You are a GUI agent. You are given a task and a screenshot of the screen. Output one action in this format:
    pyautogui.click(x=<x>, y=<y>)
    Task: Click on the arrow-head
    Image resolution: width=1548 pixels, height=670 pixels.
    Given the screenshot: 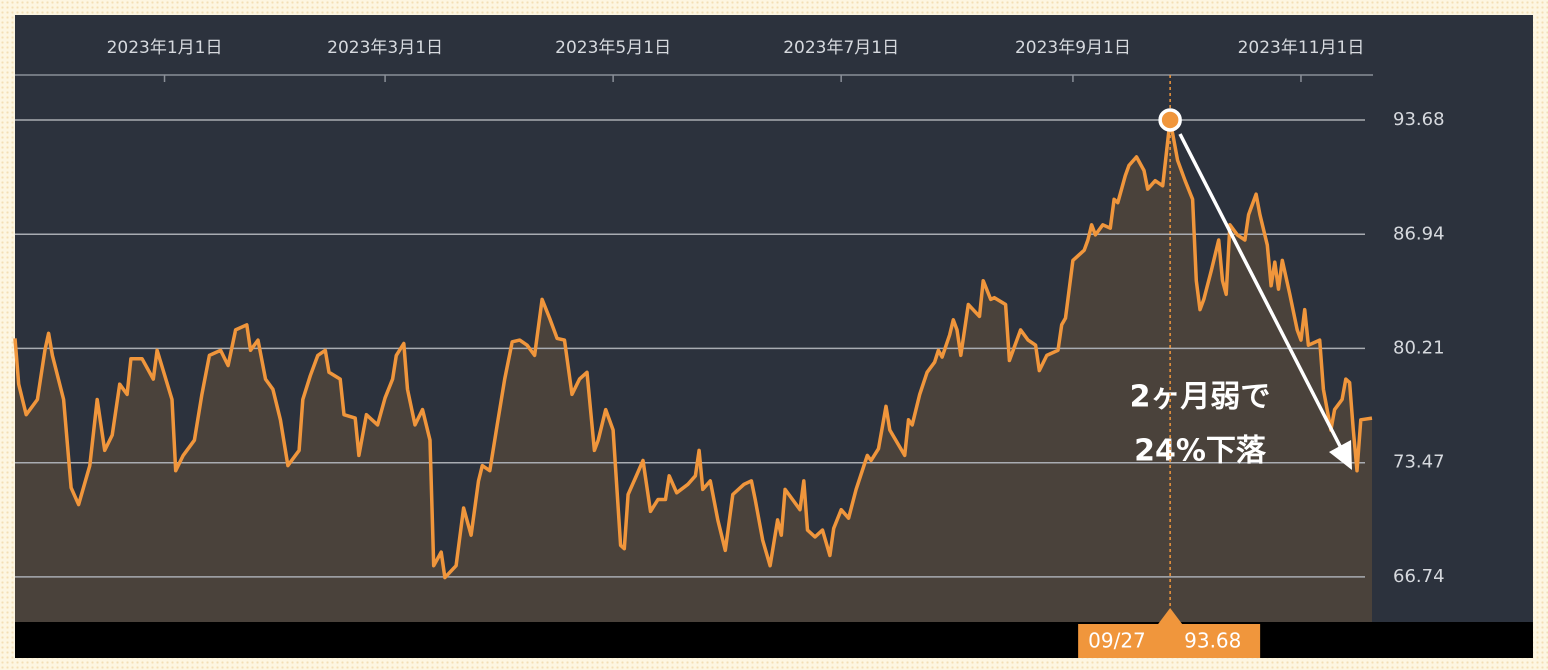 What is the action you would take?
    pyautogui.click(x=1340, y=455)
    